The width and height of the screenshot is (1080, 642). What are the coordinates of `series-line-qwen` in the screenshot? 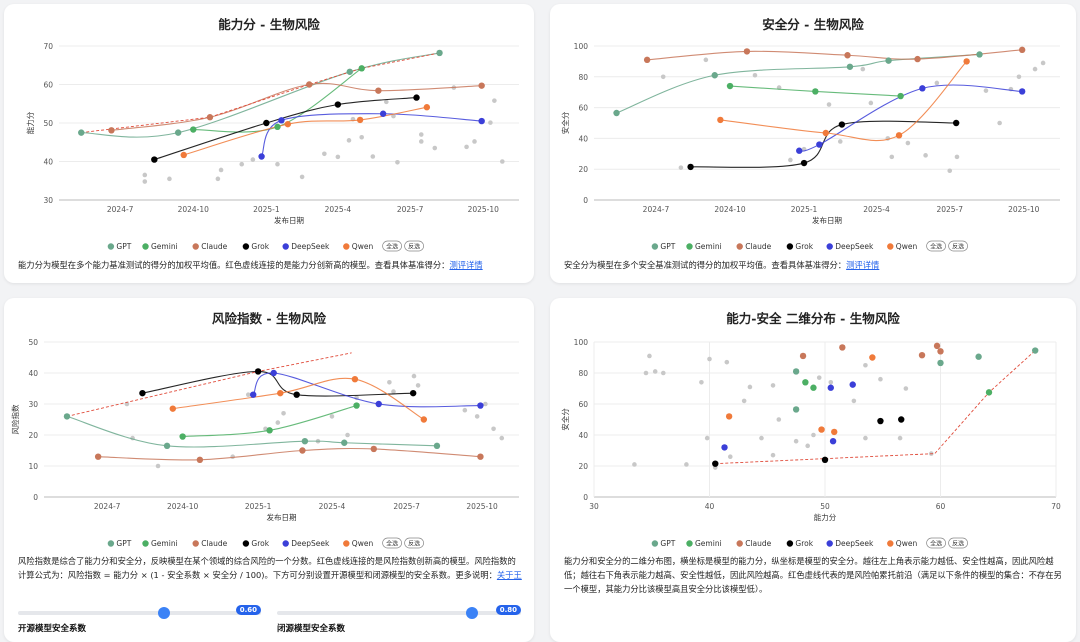 It's located at (305, 131).